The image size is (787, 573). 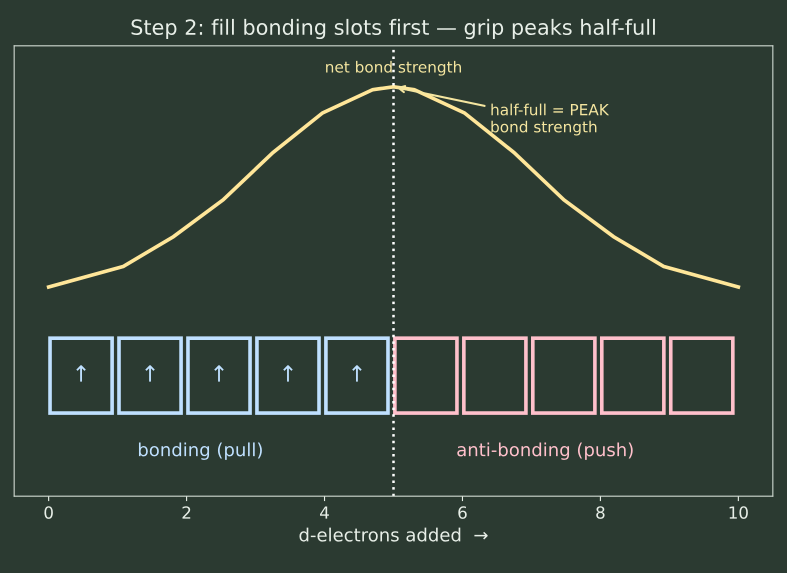 I want to click on x-tick-label: 10, so click(x=739, y=512).